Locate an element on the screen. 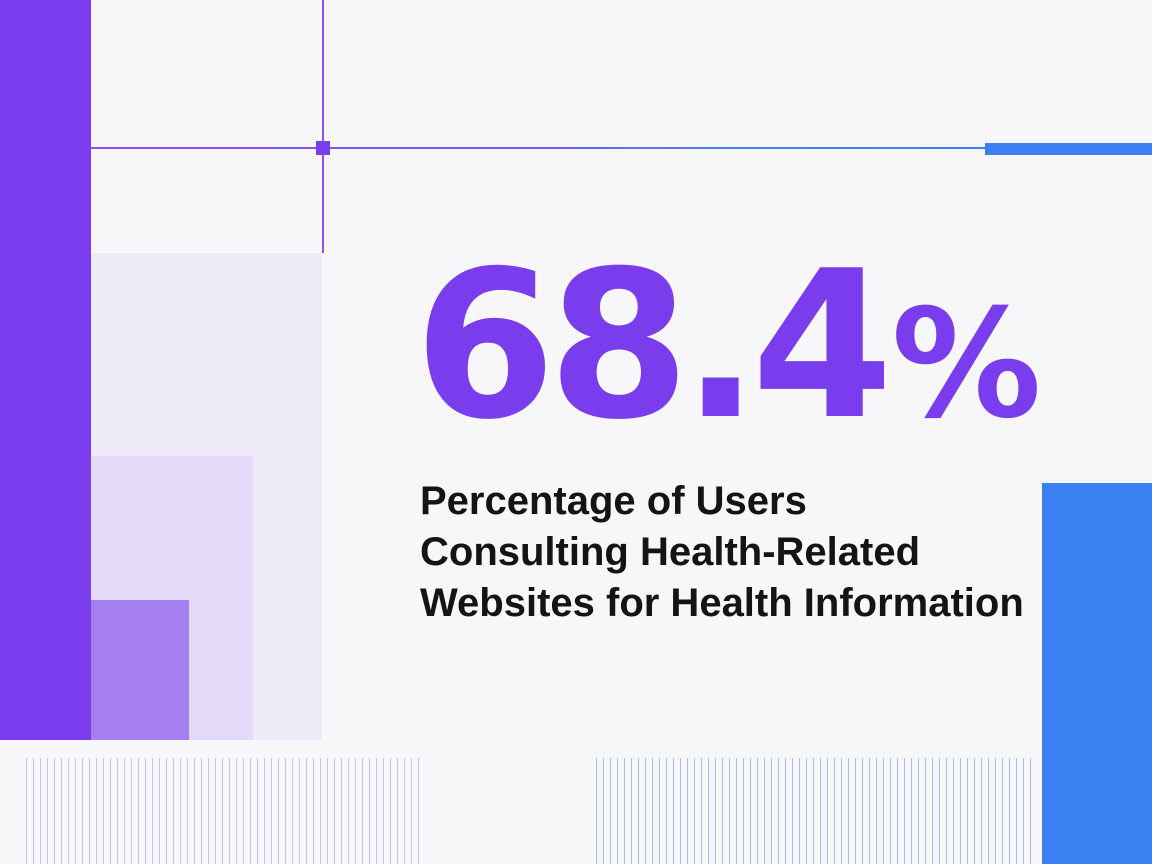  stripe-pattern-left is located at coordinates (223, 811).